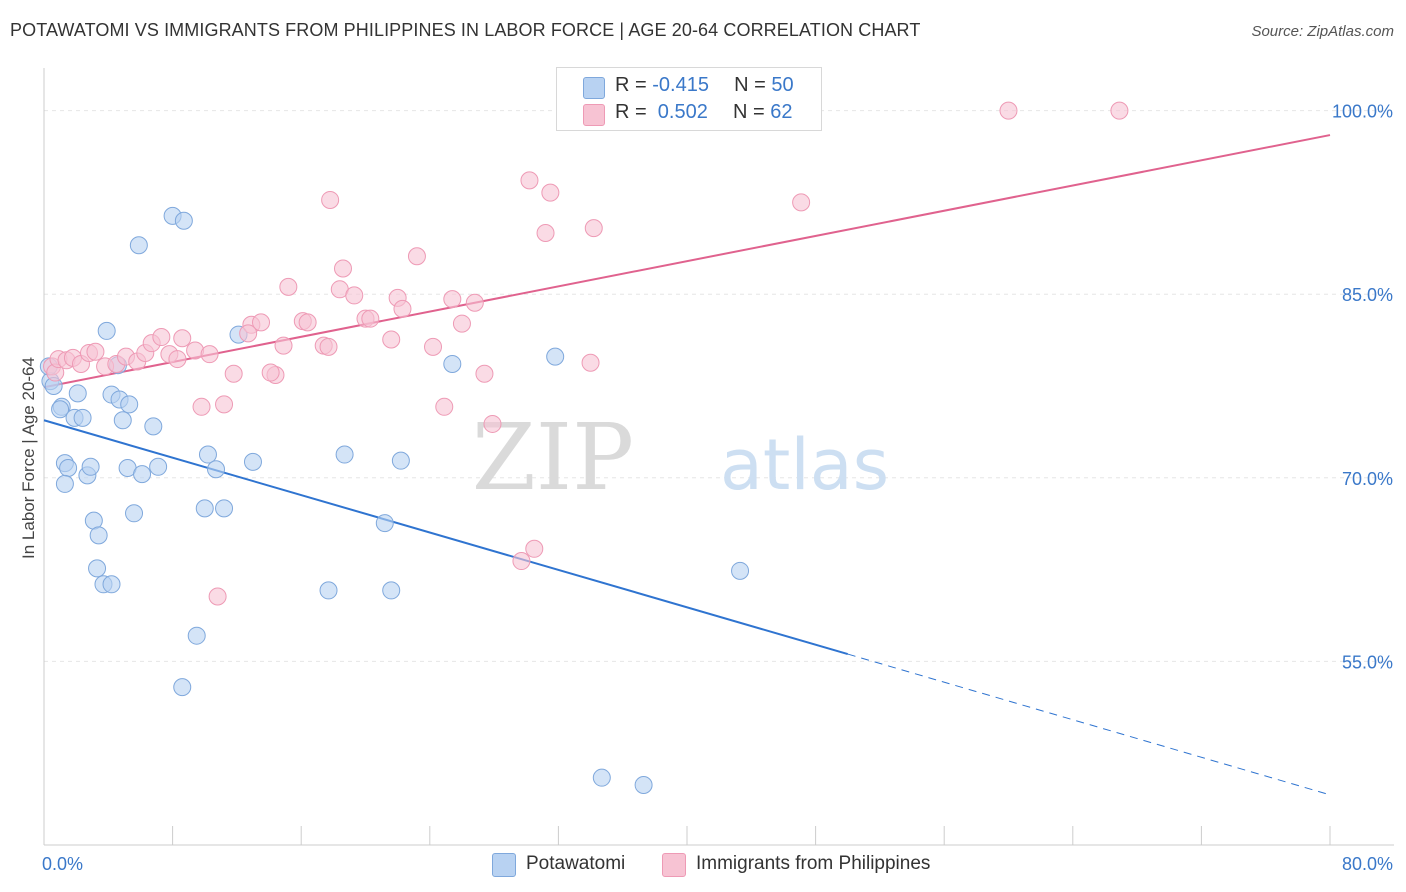  Describe the element at coordinates (782, 85) in the screenshot. I see `legend-n-value: 50` at that location.